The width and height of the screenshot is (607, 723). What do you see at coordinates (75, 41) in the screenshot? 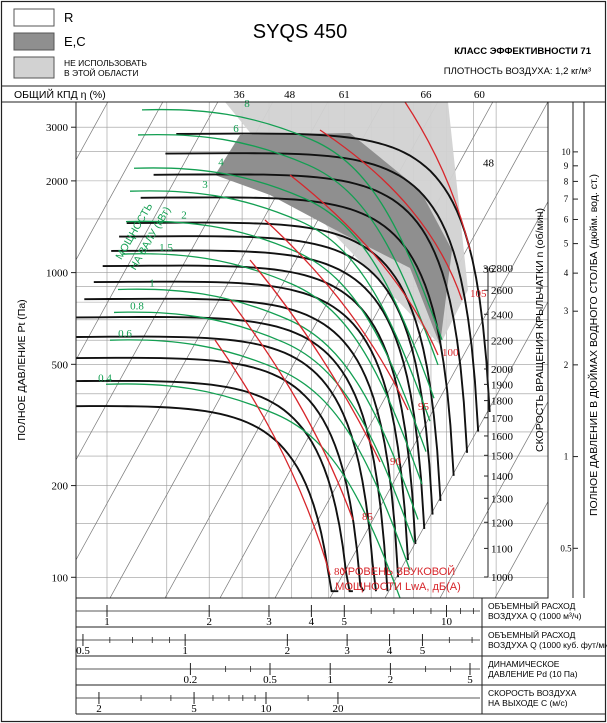
I see `legend-label-ec: E,C` at bounding box center [75, 41].